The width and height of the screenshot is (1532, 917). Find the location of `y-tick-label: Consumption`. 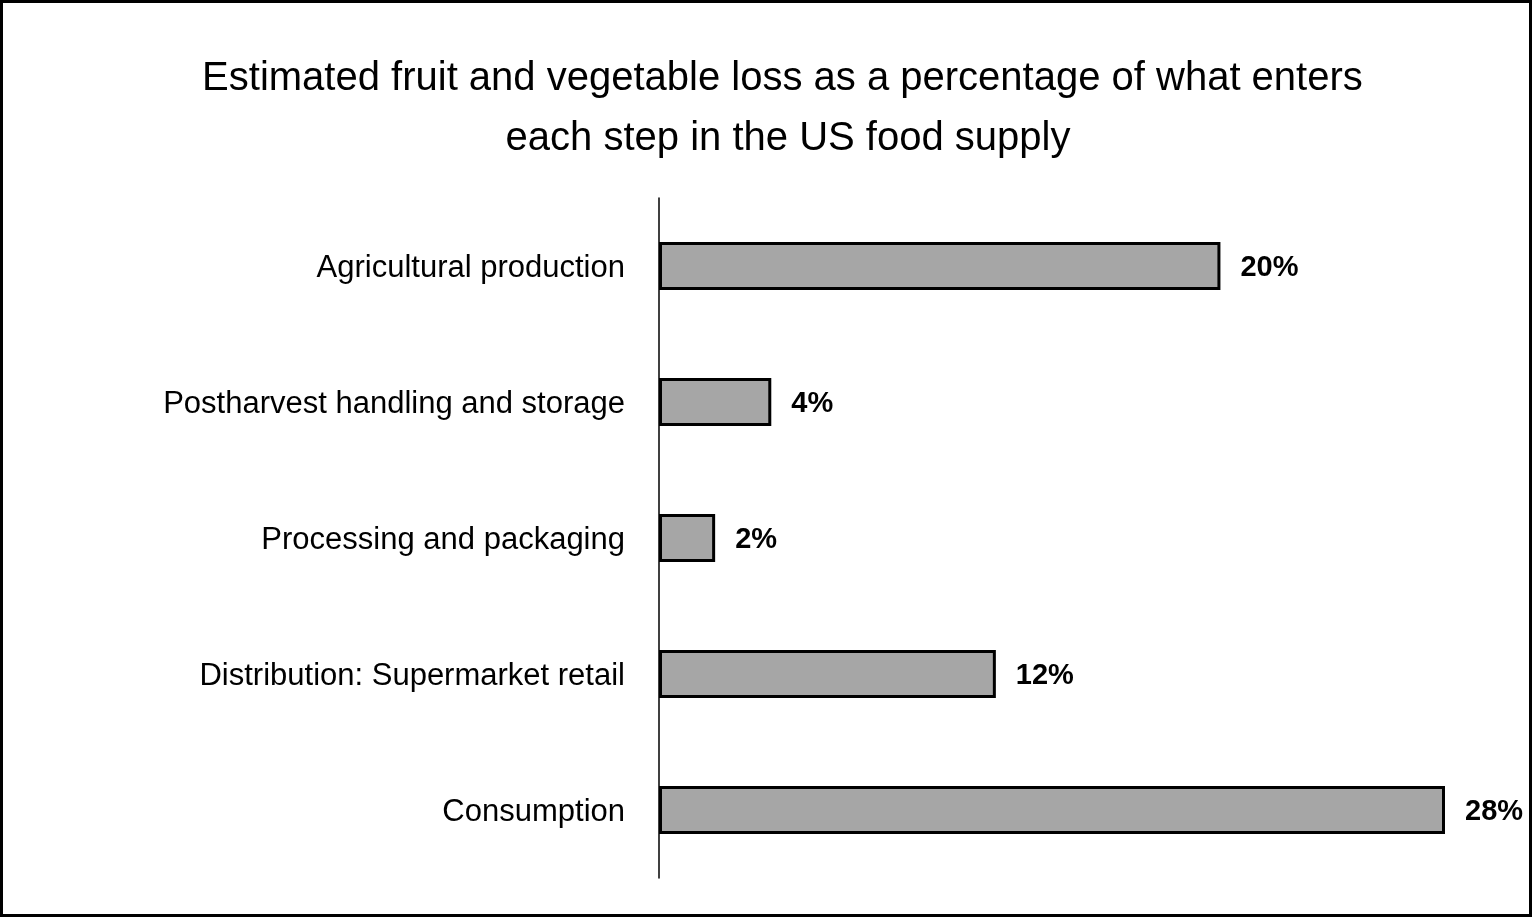

y-tick-label: Consumption is located at coordinates (533, 810).